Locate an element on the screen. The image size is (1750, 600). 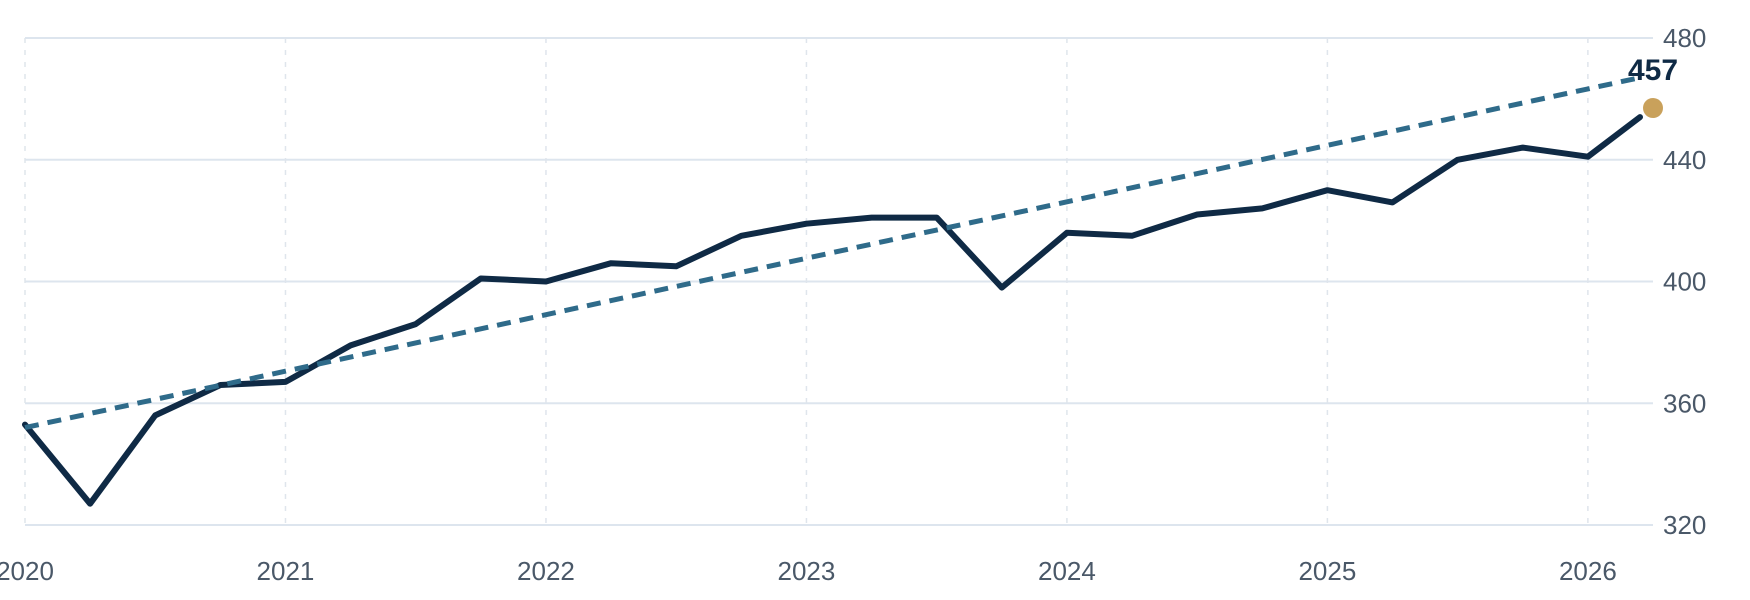
y-tick-label-480: 480 is located at coordinates (1684, 38).